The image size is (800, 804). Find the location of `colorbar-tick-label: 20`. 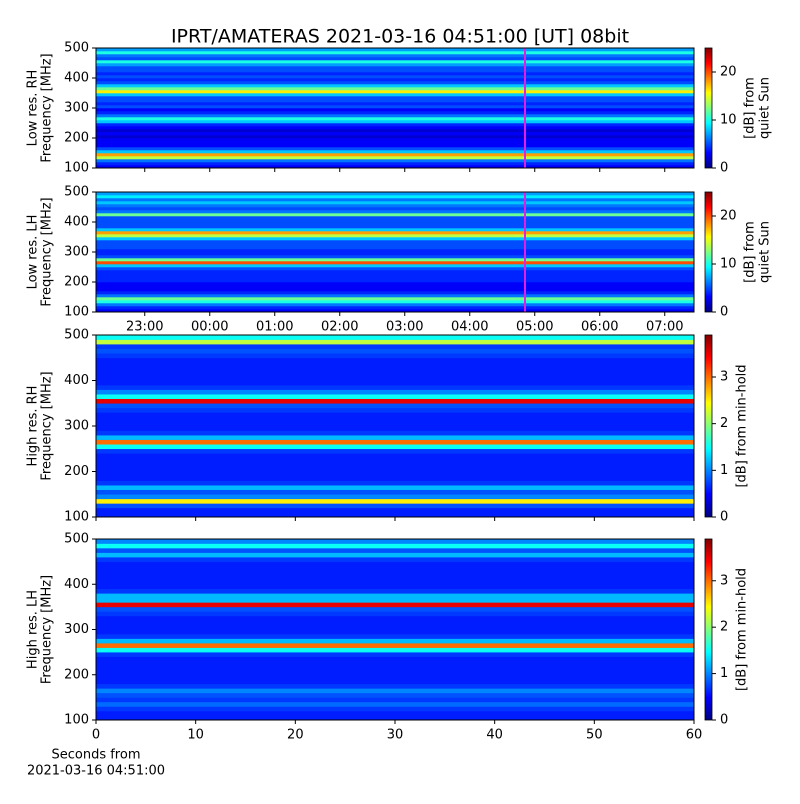

colorbar-tick-label: 20 is located at coordinates (728, 72).